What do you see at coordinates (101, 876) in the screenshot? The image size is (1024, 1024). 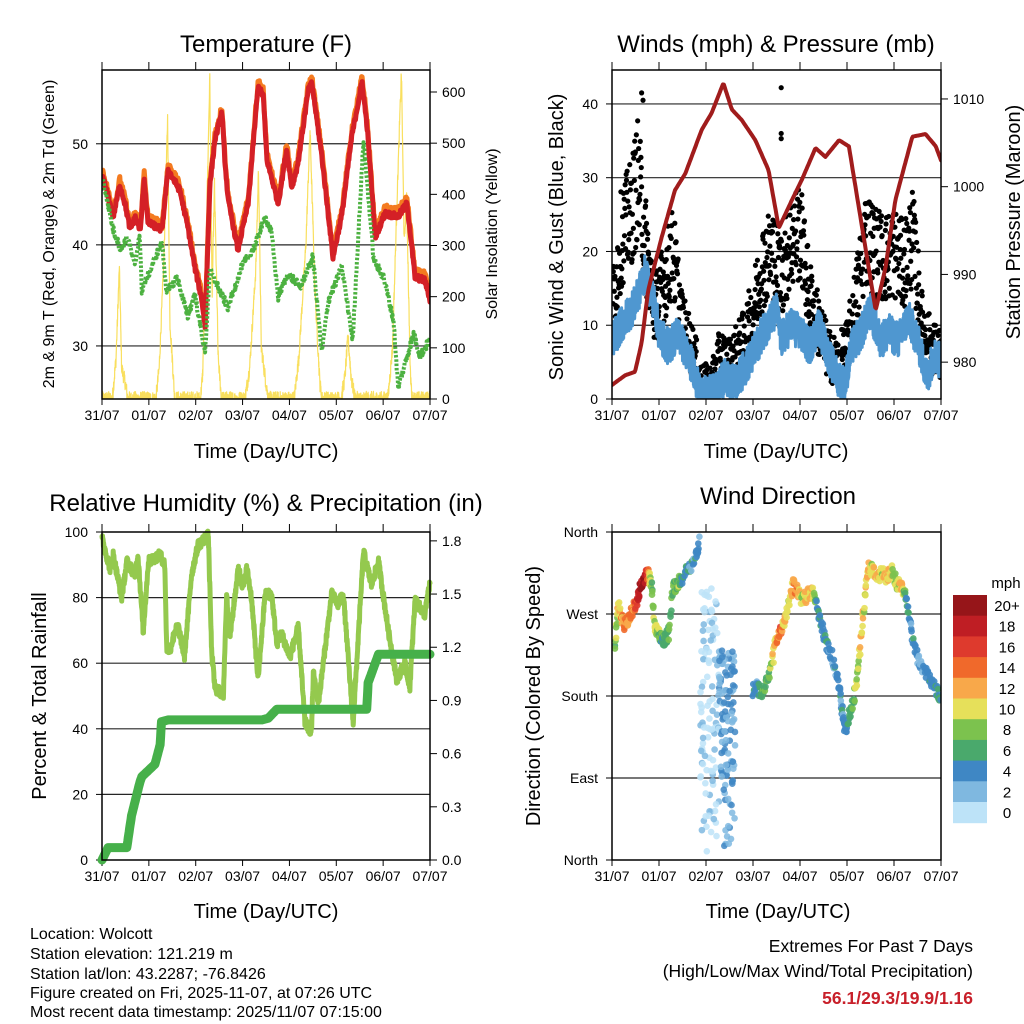 I see `x-tick-label: 31/07` at bounding box center [101, 876].